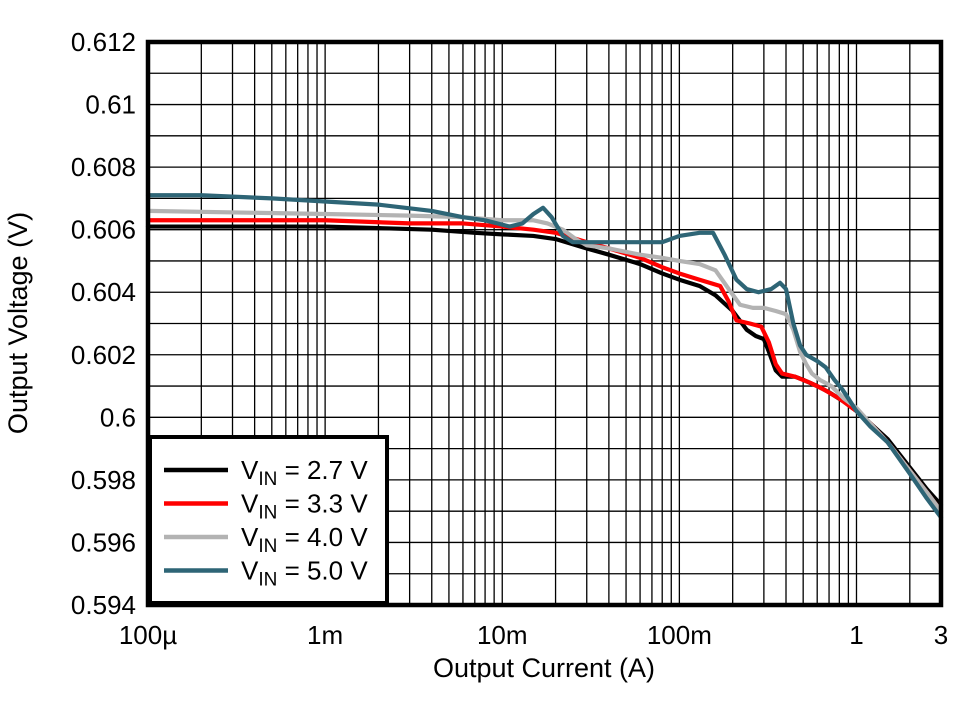 The image size is (968, 706). I want to click on x-tick-label: 1m, so click(325, 635).